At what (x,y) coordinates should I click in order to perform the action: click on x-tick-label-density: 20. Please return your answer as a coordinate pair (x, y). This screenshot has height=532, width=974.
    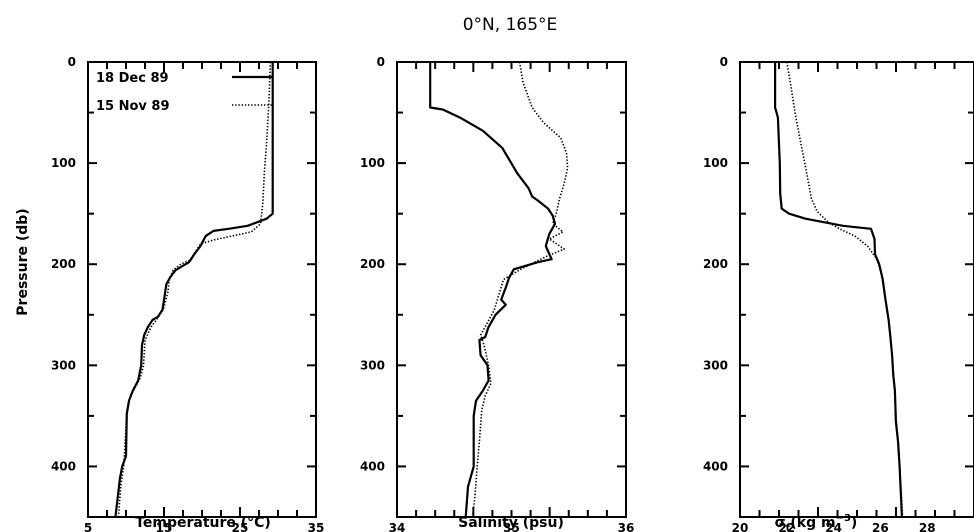
    Looking at the image, I should click on (740, 526).